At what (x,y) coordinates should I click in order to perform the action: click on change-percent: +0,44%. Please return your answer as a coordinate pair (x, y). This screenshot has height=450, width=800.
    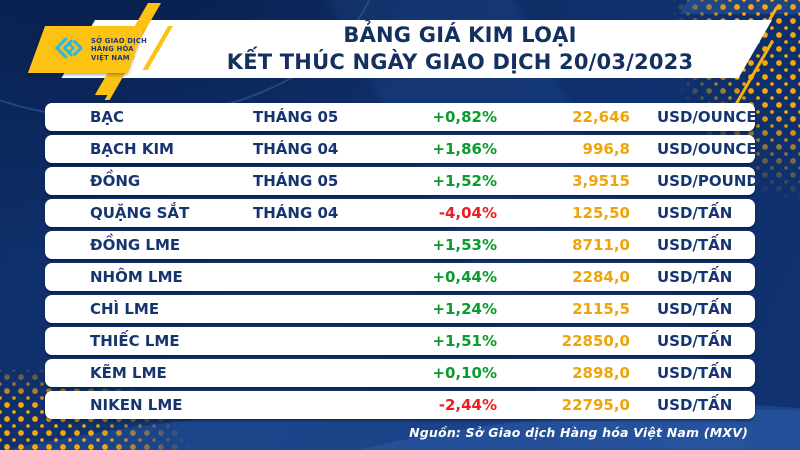
    Looking at the image, I should click on (464, 277).